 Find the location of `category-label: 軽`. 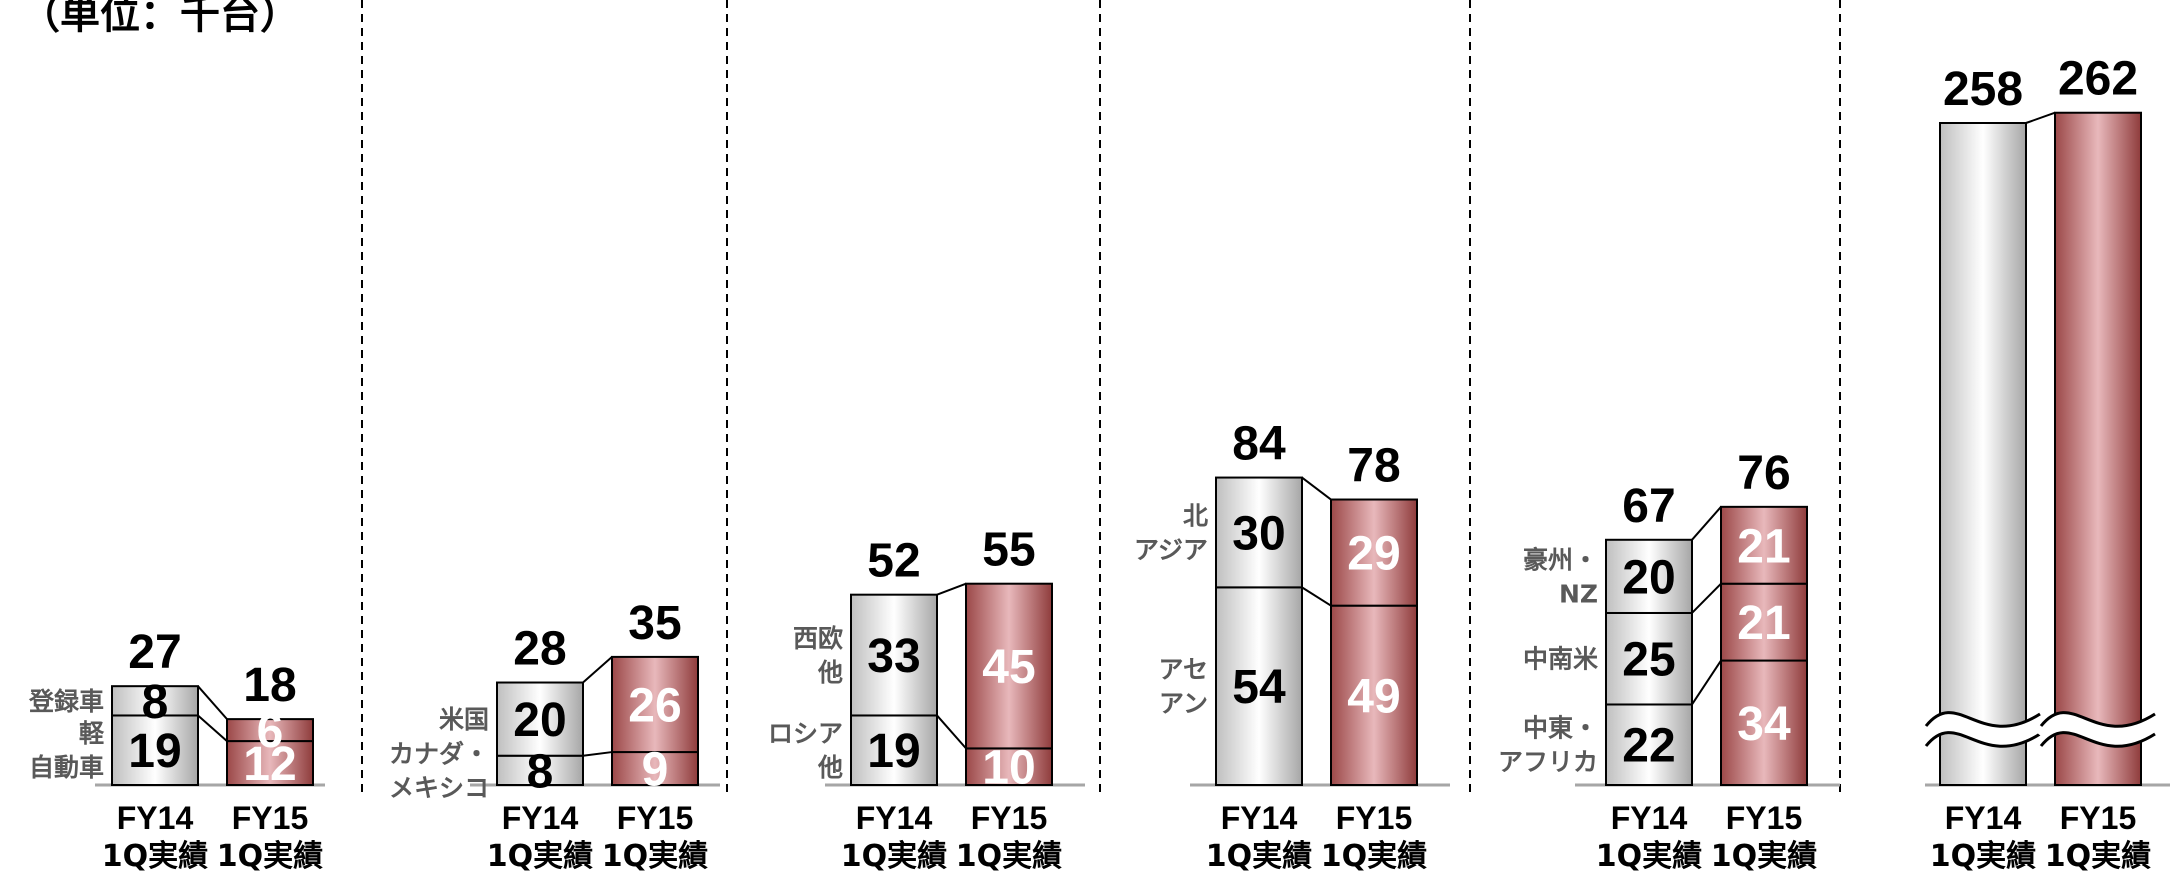

category-label: 軽 is located at coordinates (92, 733).